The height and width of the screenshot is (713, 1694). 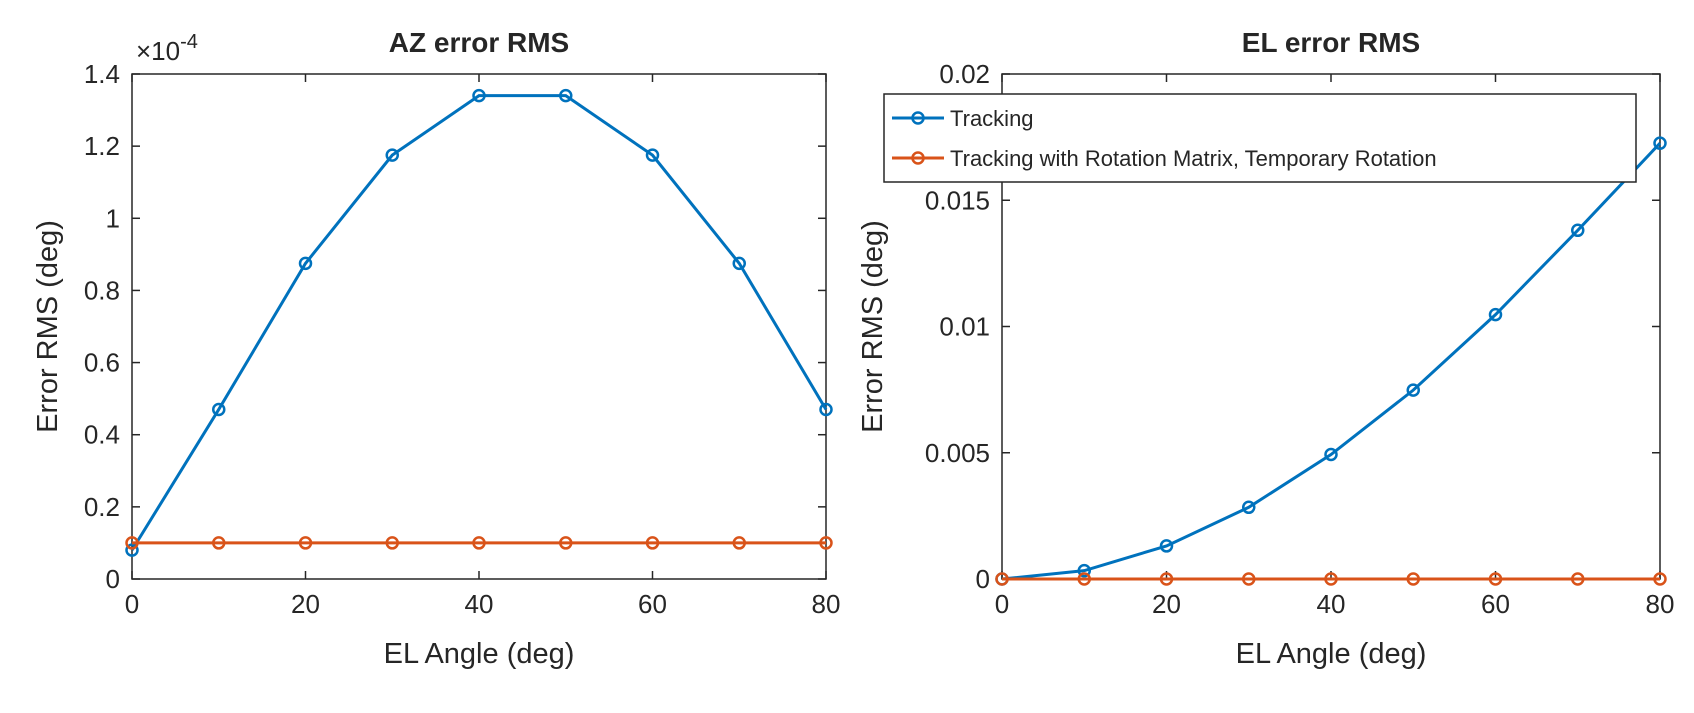 What do you see at coordinates (189, 42) in the screenshot?
I see `az-exponent-power: -4` at bounding box center [189, 42].